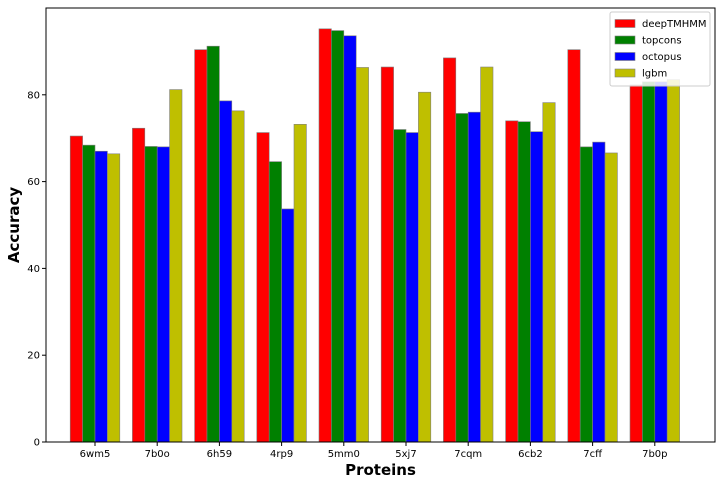 Image resolution: width=722 pixels, height=485 pixels. Describe the element at coordinates (176, 266) in the screenshot. I see `bar-lgbm-7b0o` at that location.